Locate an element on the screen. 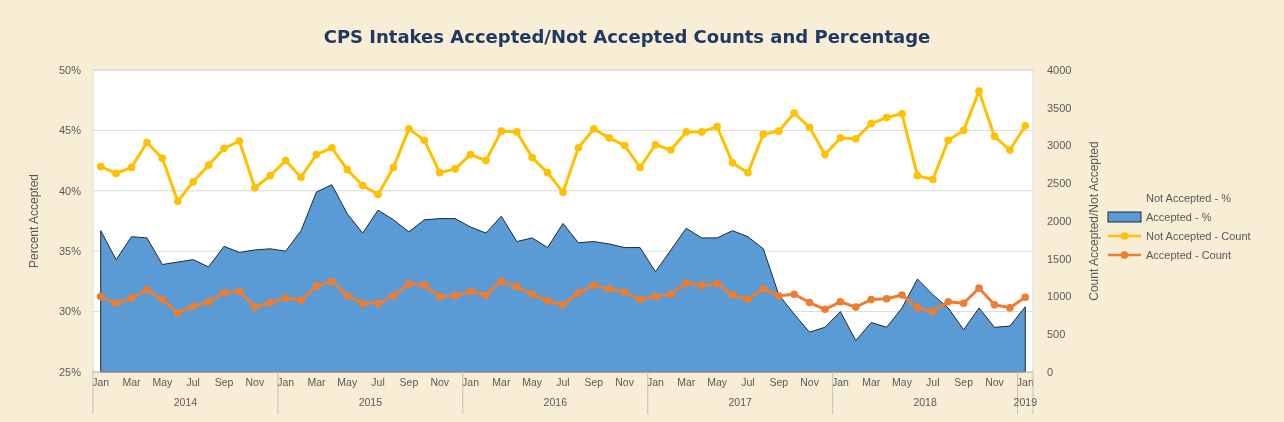 This screenshot has width=1284, height=422. legend-label: Accepted - % is located at coordinates (1179, 216).